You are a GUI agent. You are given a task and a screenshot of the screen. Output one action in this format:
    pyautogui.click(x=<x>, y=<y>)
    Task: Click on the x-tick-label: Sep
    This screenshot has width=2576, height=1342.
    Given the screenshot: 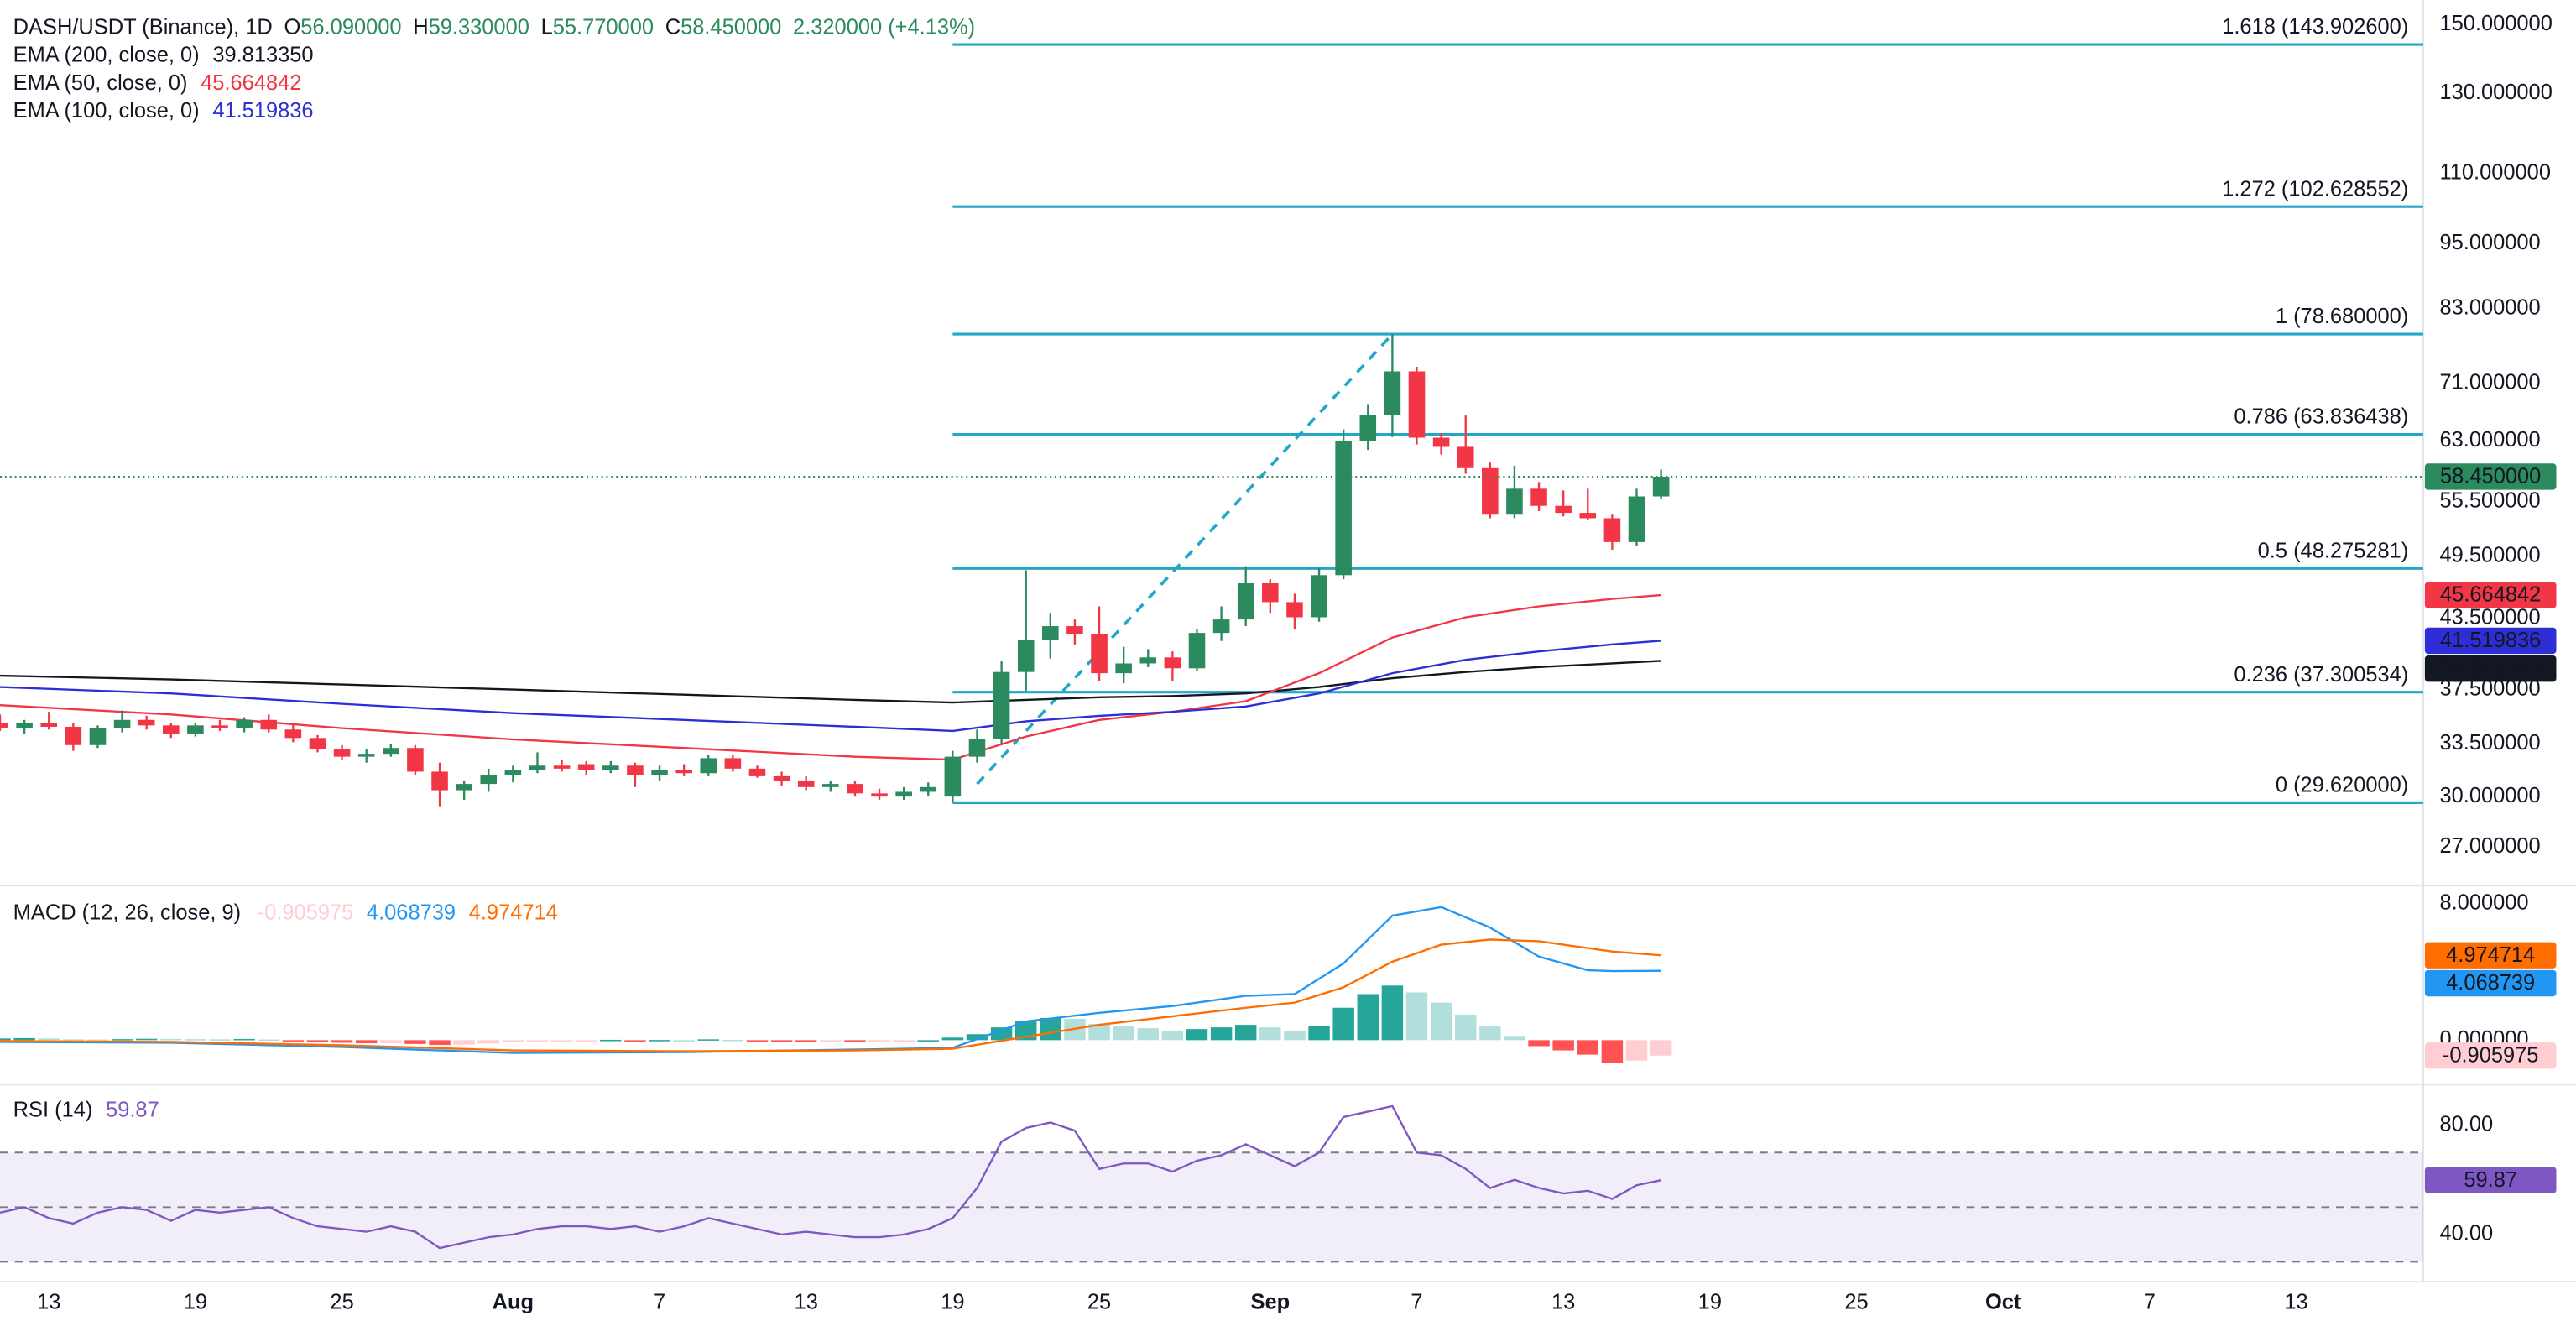 What is the action you would take?
    pyautogui.click(x=1270, y=1301)
    